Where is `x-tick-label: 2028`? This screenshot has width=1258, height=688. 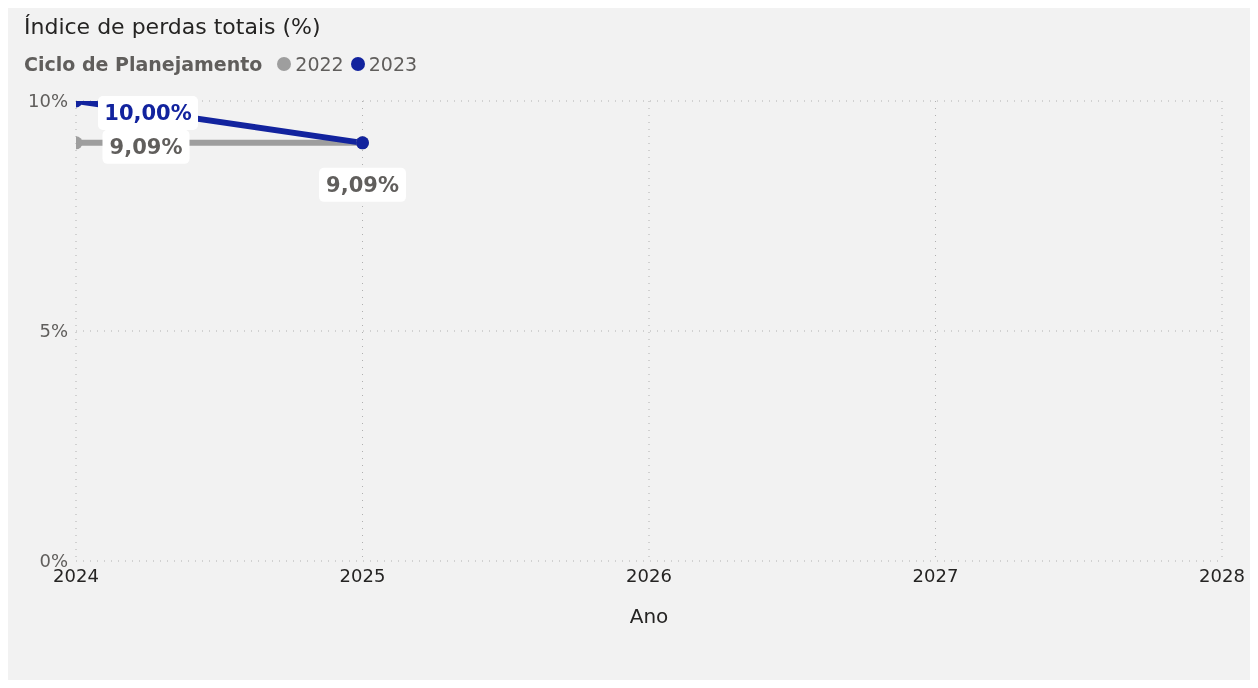 x-tick-label: 2028 is located at coordinates (1222, 575).